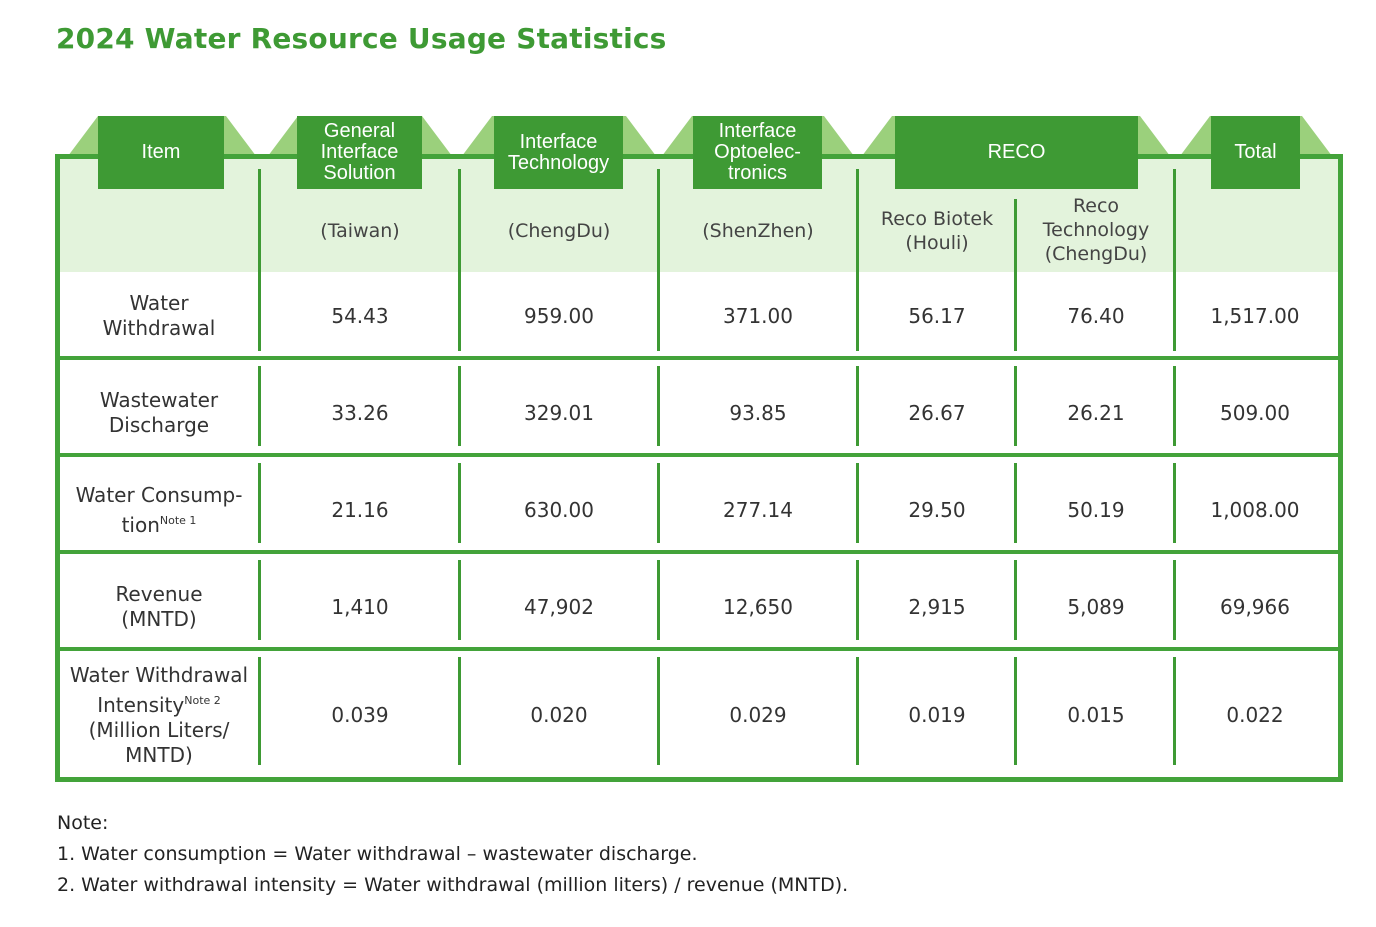 The image size is (1376, 927). What do you see at coordinates (360, 510) in the screenshot?
I see `table-cell: 21.16` at bounding box center [360, 510].